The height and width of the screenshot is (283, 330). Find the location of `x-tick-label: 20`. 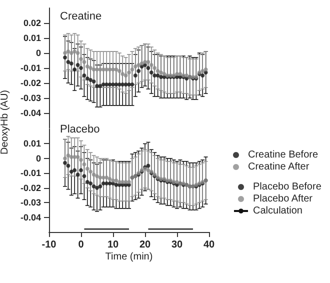

x-tick-label: 20 is located at coordinates (145, 245).